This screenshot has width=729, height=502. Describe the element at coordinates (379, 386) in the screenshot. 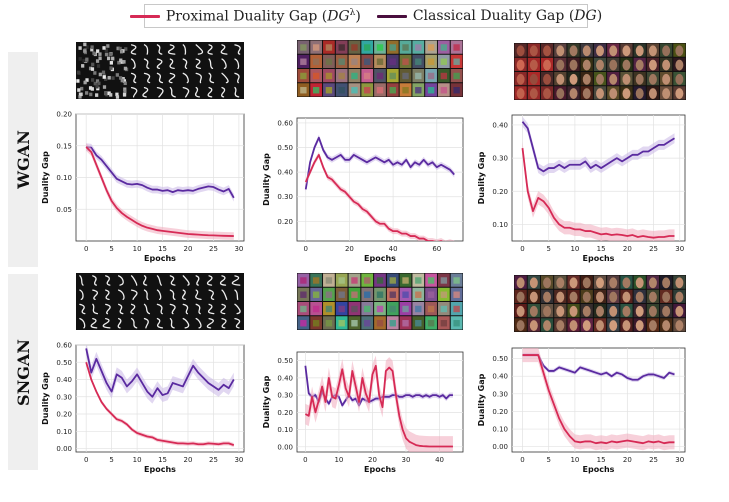

I see `series-band-classical` at that location.